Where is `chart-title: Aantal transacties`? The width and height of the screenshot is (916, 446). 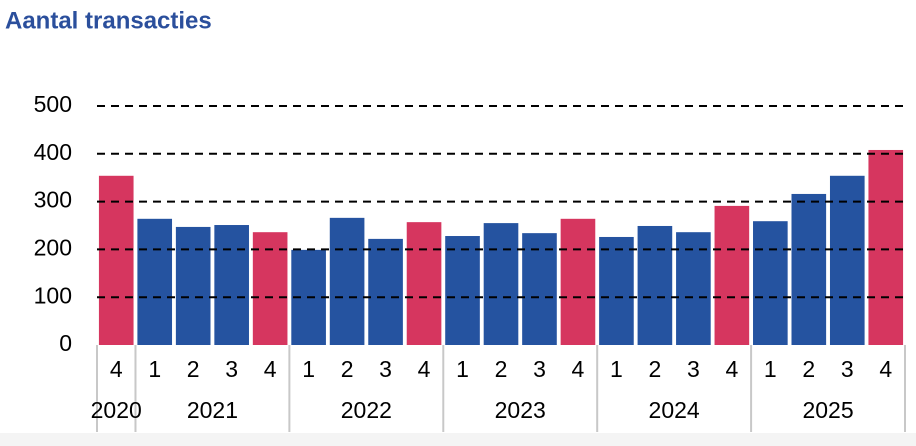 chart-title: Aantal transacties is located at coordinates (108, 20).